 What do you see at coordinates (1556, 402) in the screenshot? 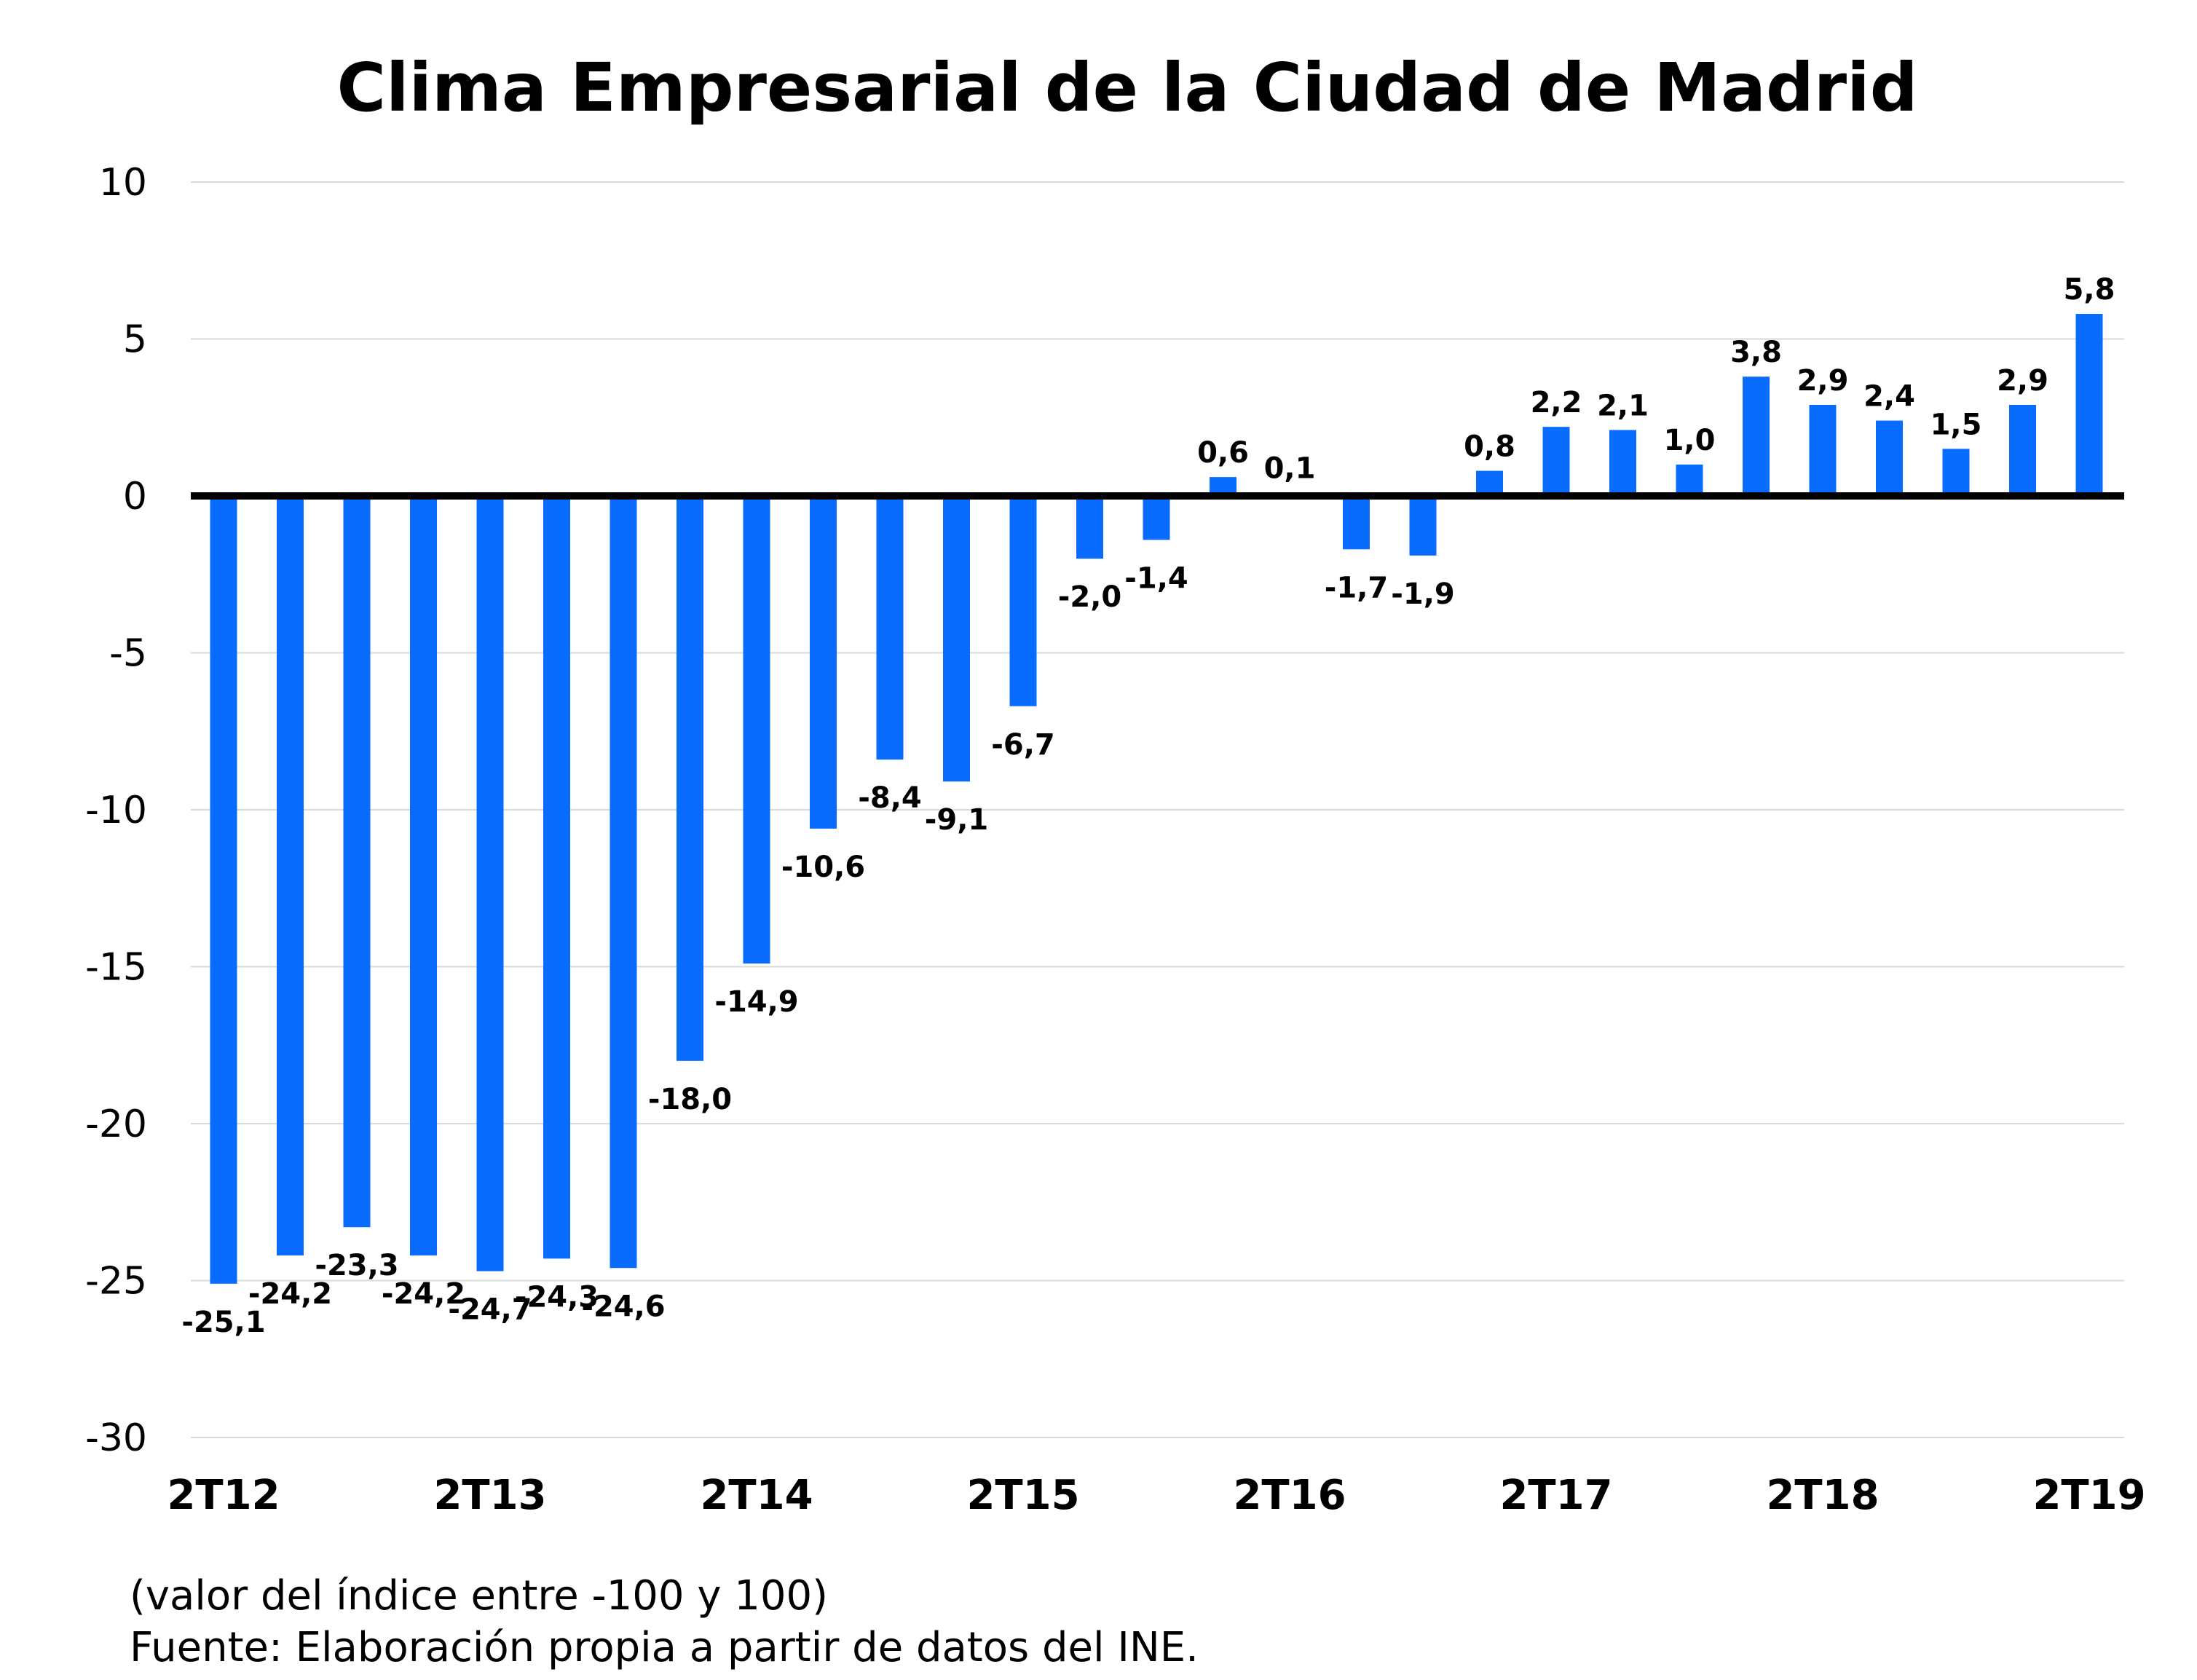
I see `data-label: 2,2` at bounding box center [1556, 402].